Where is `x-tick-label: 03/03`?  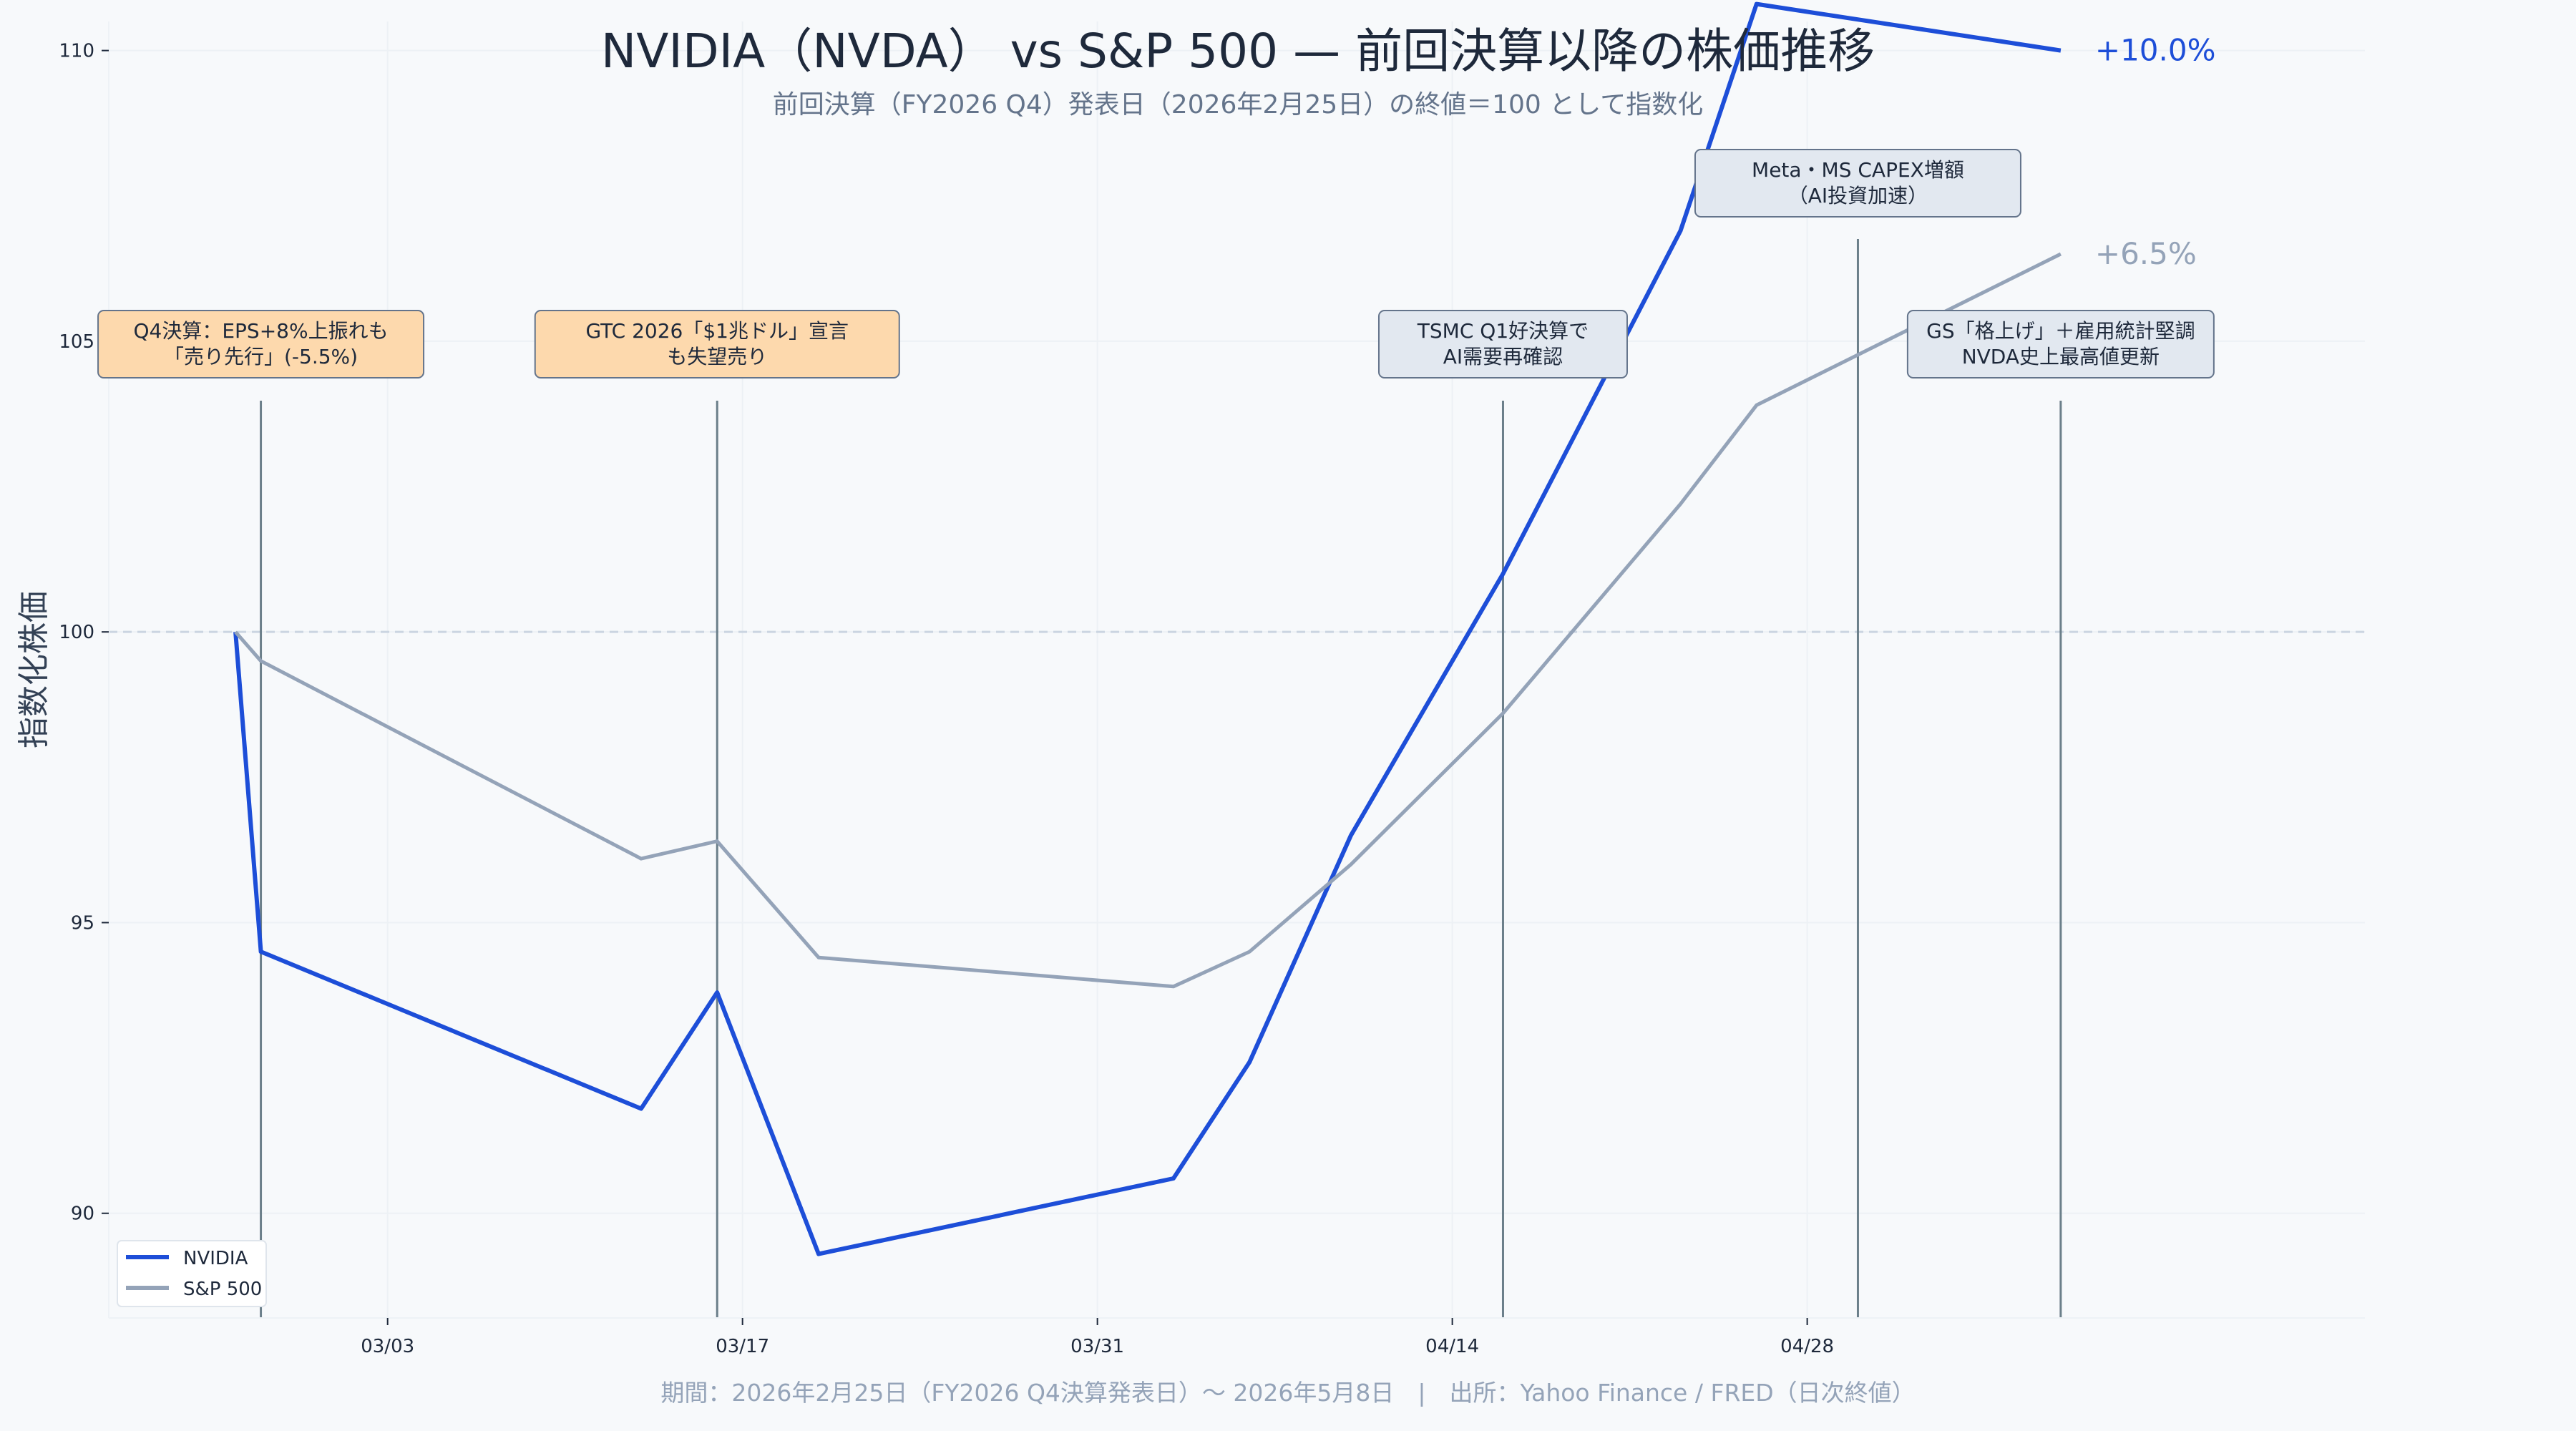
x-tick-label: 03/03 is located at coordinates (387, 1346).